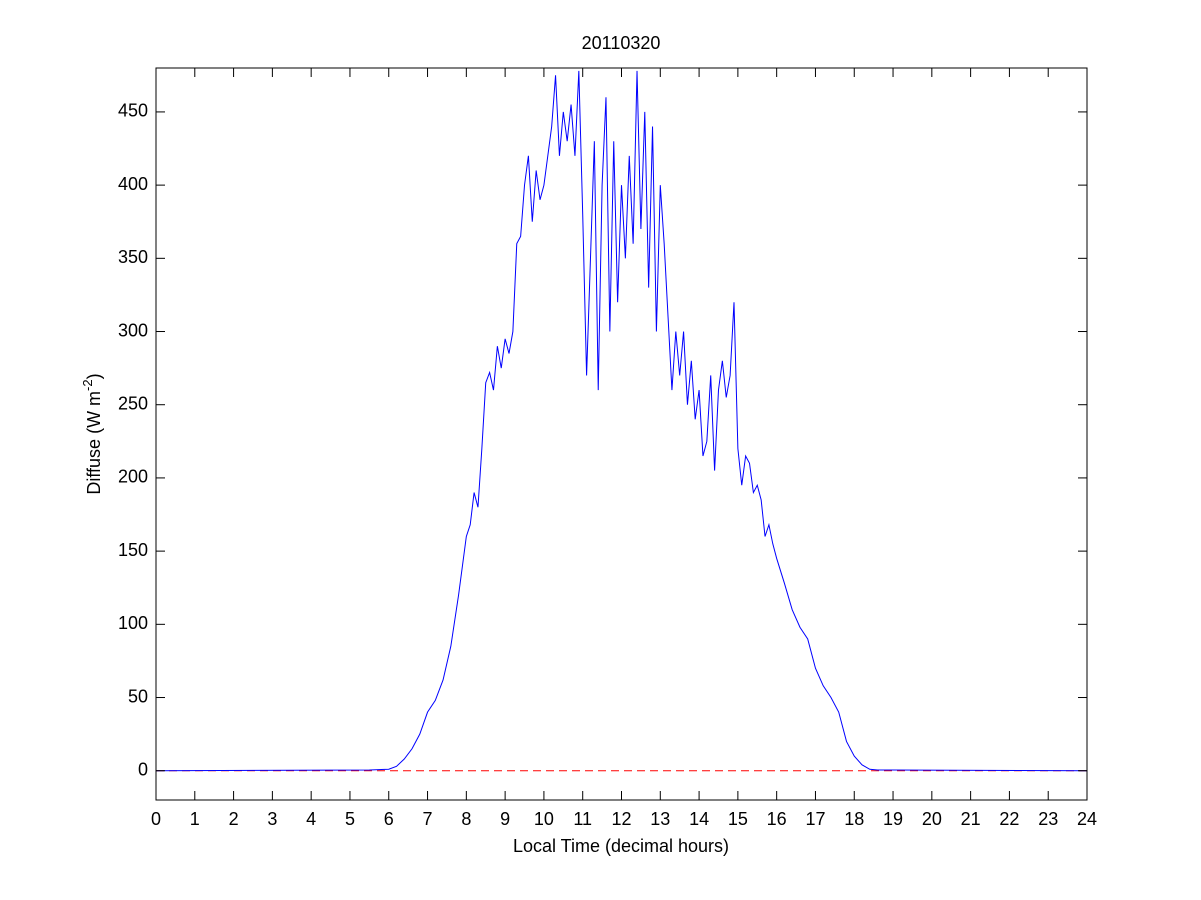 The width and height of the screenshot is (1201, 900). Describe the element at coordinates (1009, 819) in the screenshot. I see `x-tick-label: 22` at that location.